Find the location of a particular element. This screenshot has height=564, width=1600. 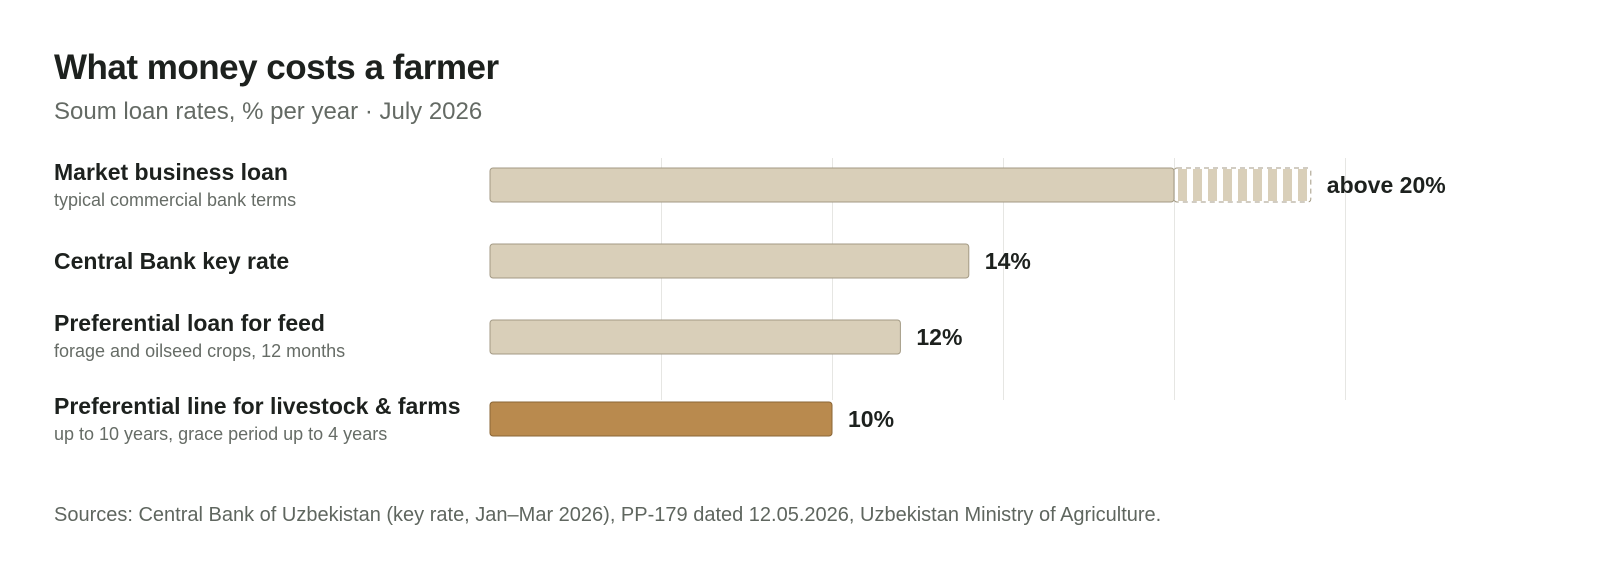

chart-subtitle: Soum loan rates, % per year · July 2026 is located at coordinates (268, 111).